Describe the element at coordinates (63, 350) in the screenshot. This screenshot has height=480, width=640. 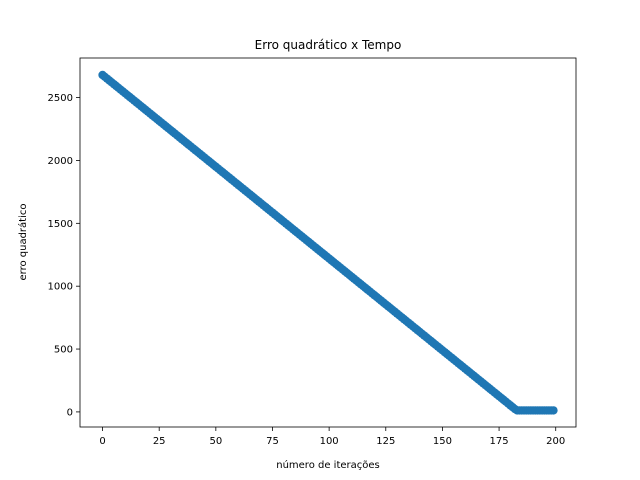
I see `y-tick-label: 500` at that location.